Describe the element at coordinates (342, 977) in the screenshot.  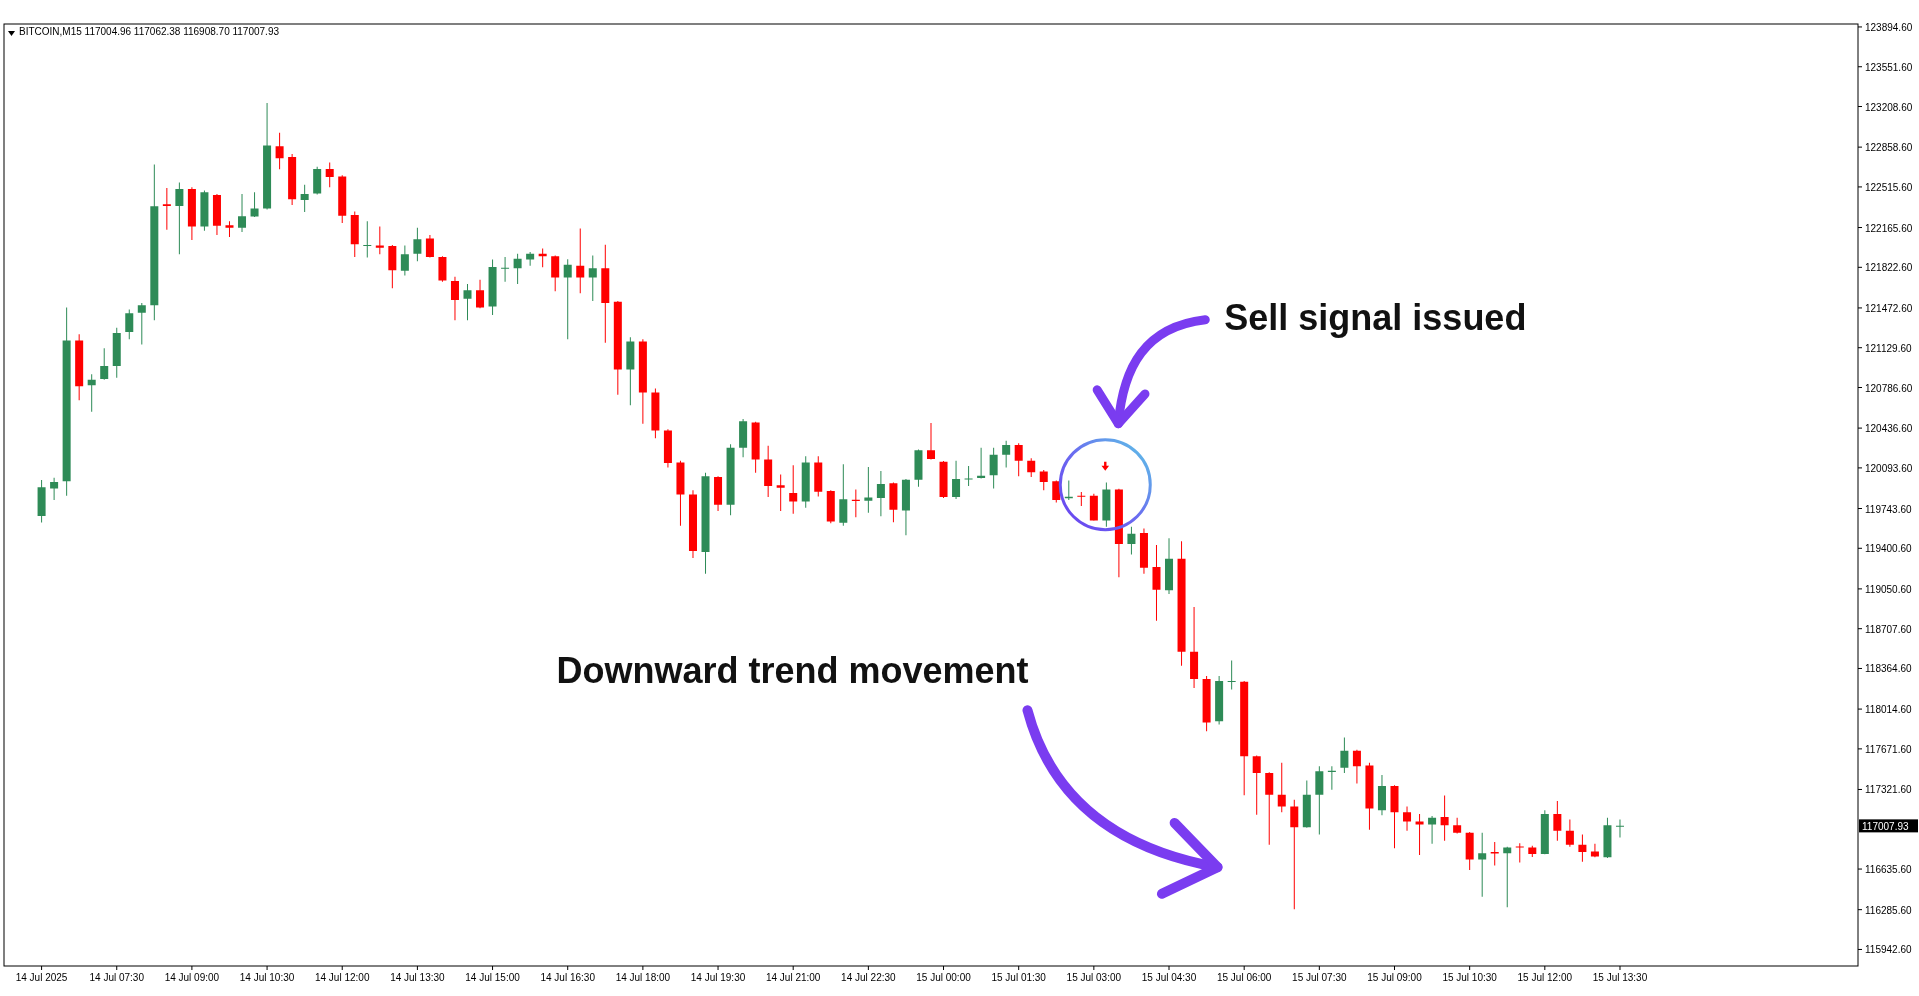
I see `x-tick-label: 14 Jul 12:00` at that location.